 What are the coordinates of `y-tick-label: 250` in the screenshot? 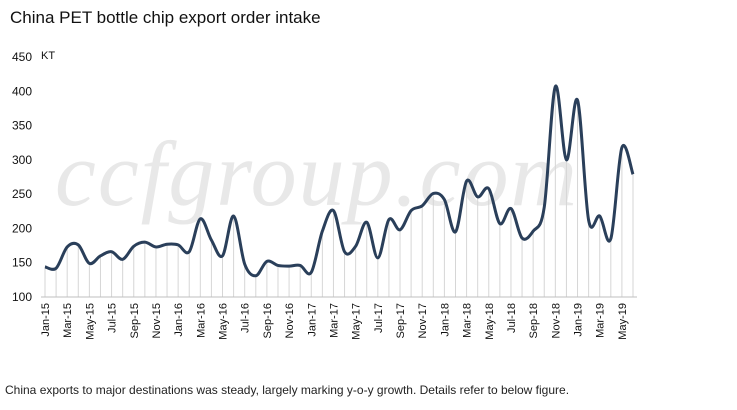 It's located at (22, 194).